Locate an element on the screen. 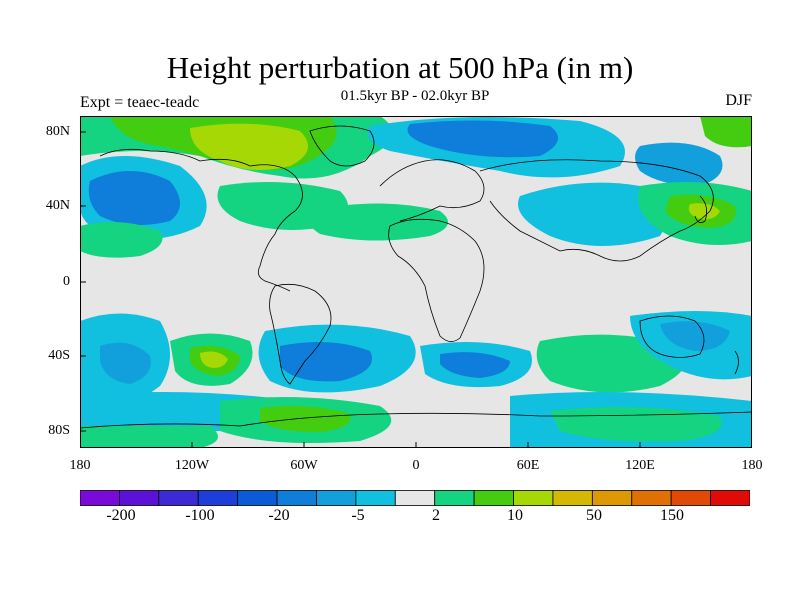 The width and height of the screenshot is (800, 600). contour-nh-blue is located at coordinates (482, 139).